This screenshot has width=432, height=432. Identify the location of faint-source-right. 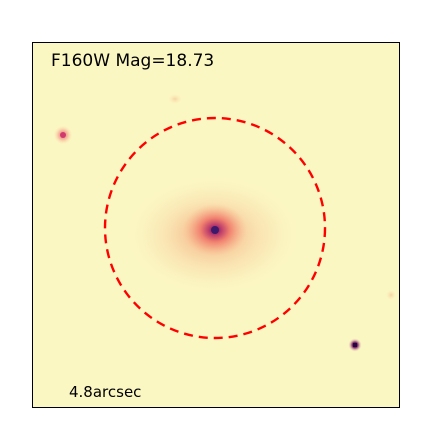
(391, 295).